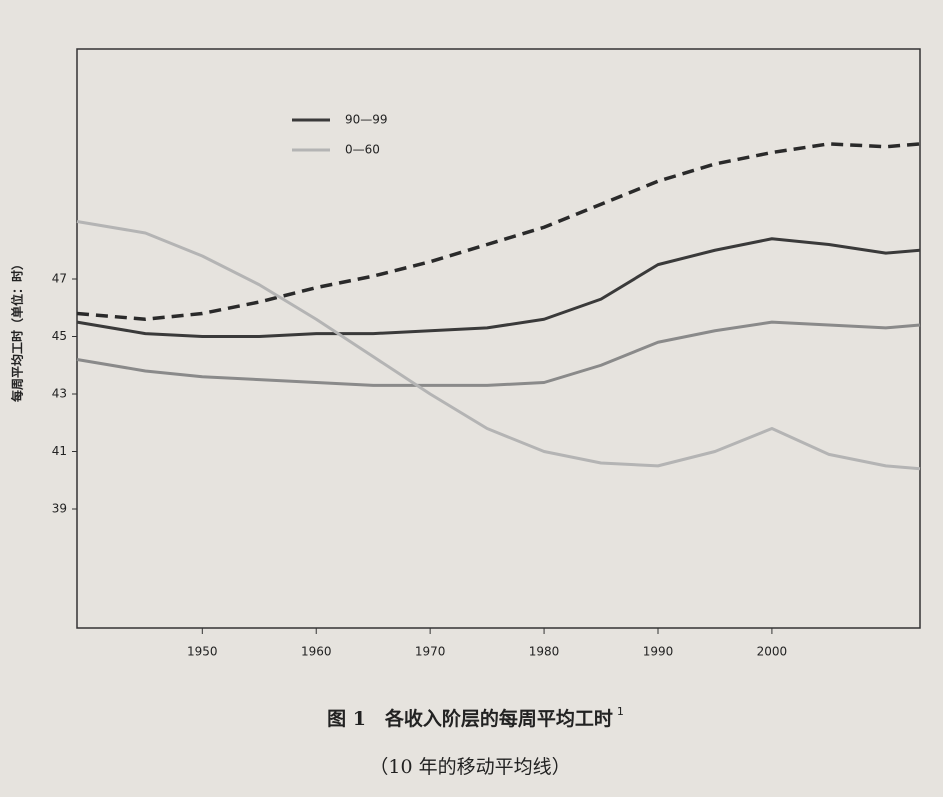 Image resolution: width=943 pixels, height=797 pixels. Describe the element at coordinates (544, 652) in the screenshot. I see `x-tick-label: 1980` at that location.